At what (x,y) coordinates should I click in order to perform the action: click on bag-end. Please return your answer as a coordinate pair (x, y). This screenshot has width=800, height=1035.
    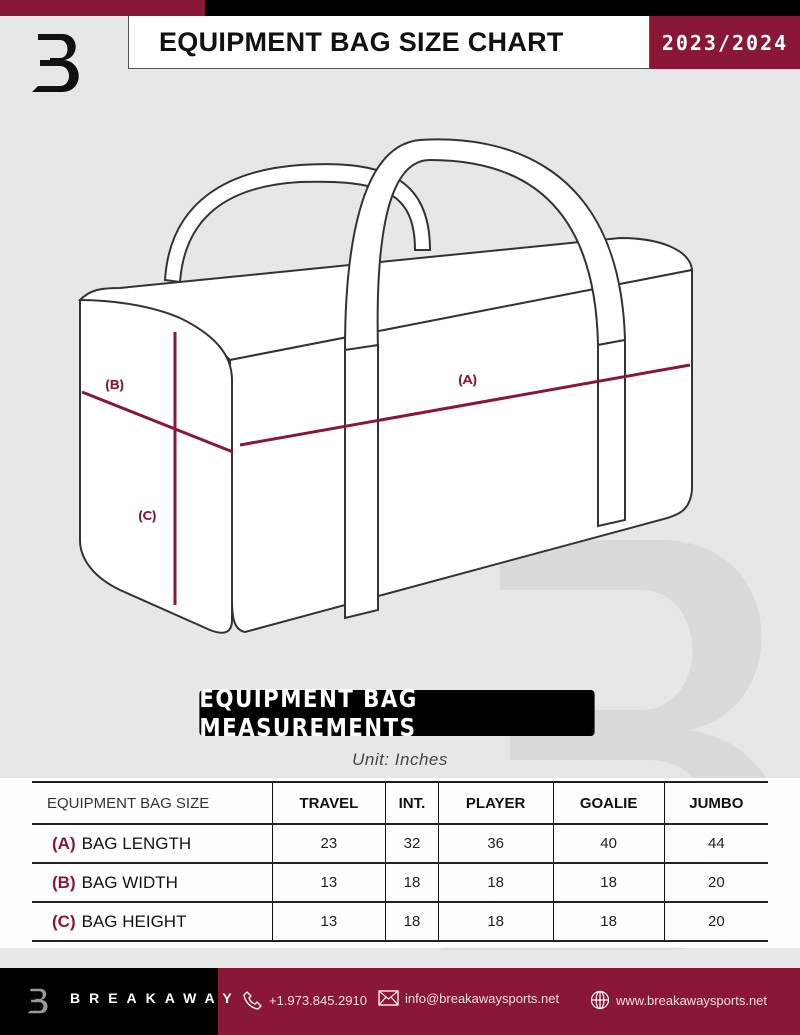
    Looking at the image, I should click on (156, 466).